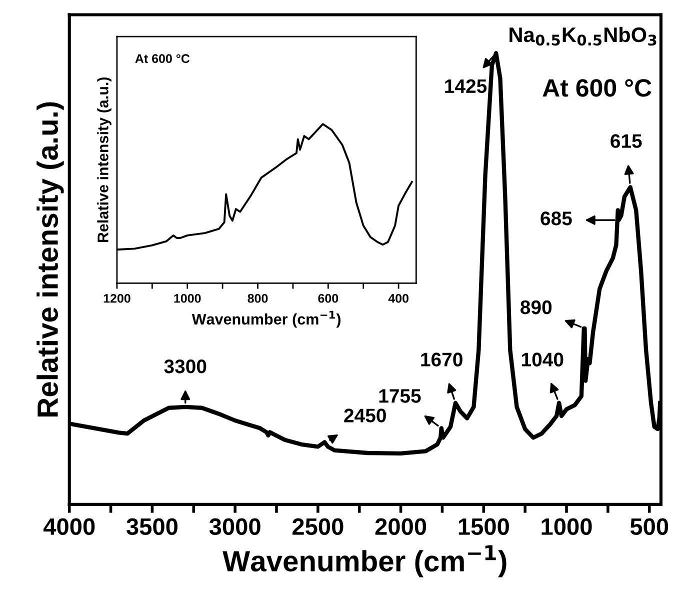 The width and height of the screenshot is (680, 590). I want to click on x-tick-label: 2000, so click(400, 526).